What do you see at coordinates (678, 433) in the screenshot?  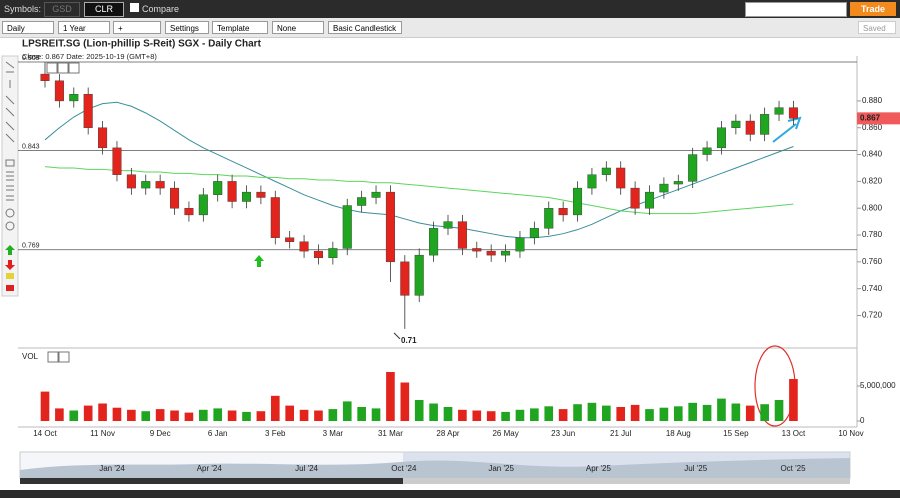 I see `x-tick-label: 18 Aug` at bounding box center [678, 433].